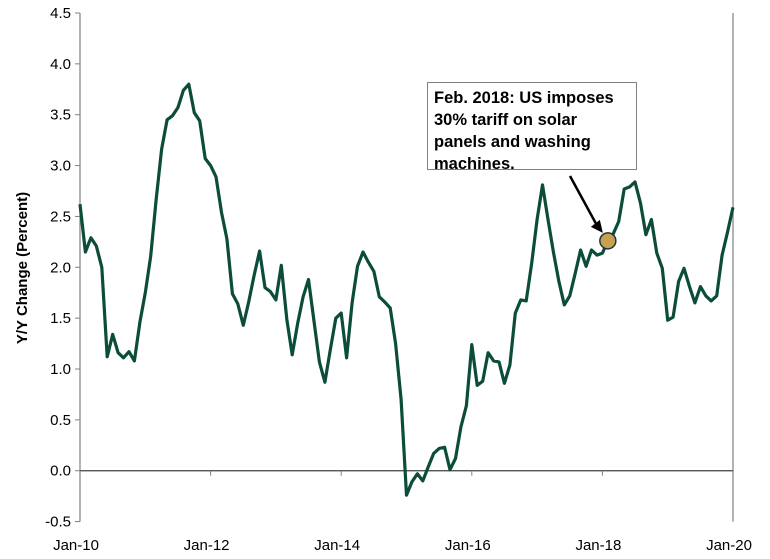 This screenshot has height=559, width=770. I want to click on y-tick-label: 4.5, so click(60, 13).